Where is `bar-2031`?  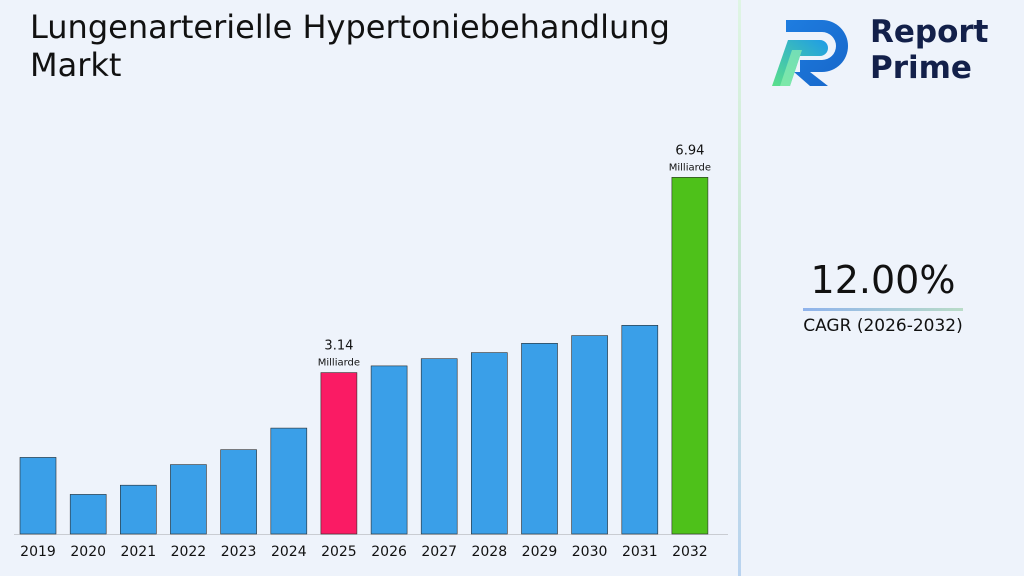 bar-2031 is located at coordinates (640, 429).